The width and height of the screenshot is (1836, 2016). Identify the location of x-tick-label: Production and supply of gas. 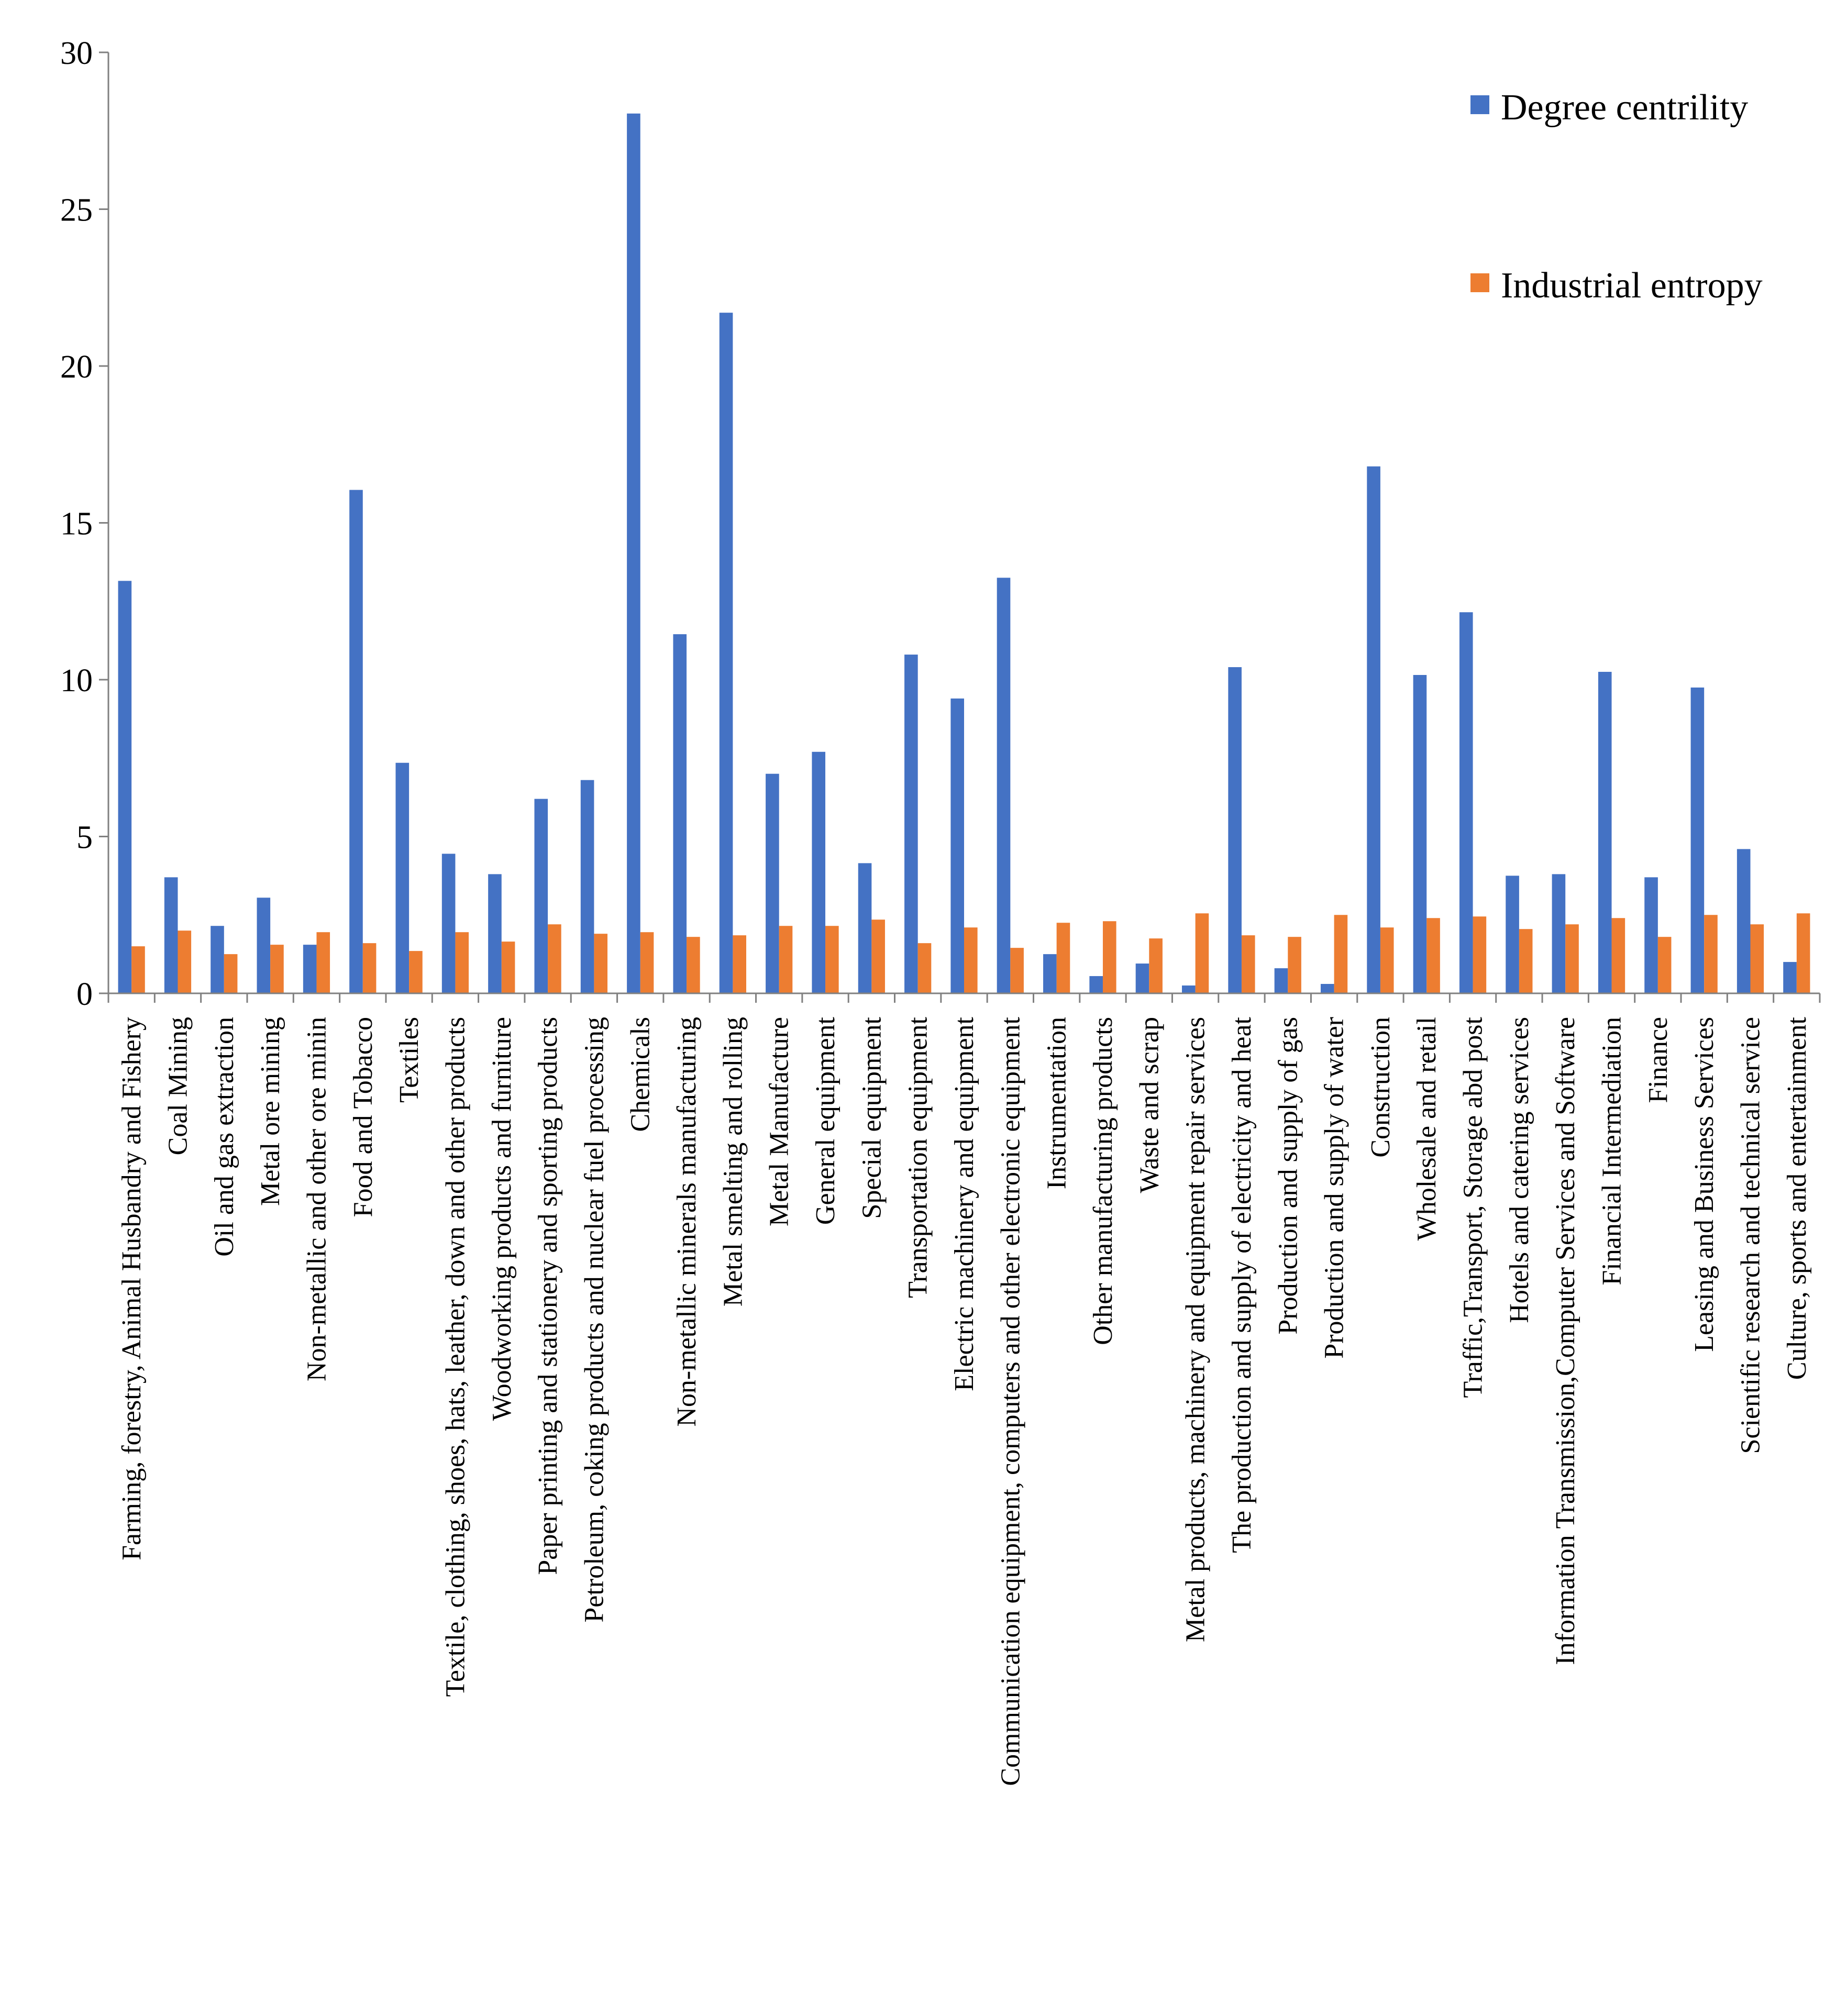
(1288, 1176).